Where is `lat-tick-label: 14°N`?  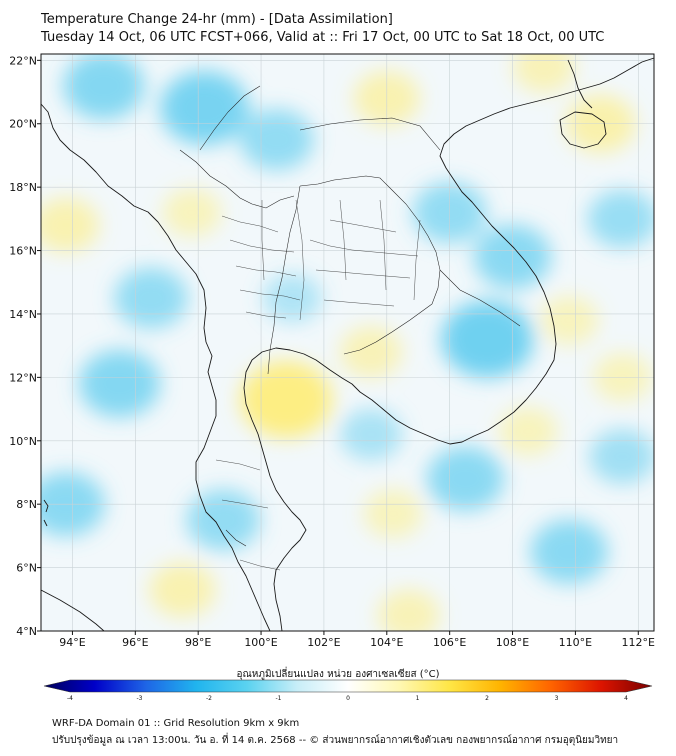 lat-tick-label: 14°N is located at coordinates (23, 314).